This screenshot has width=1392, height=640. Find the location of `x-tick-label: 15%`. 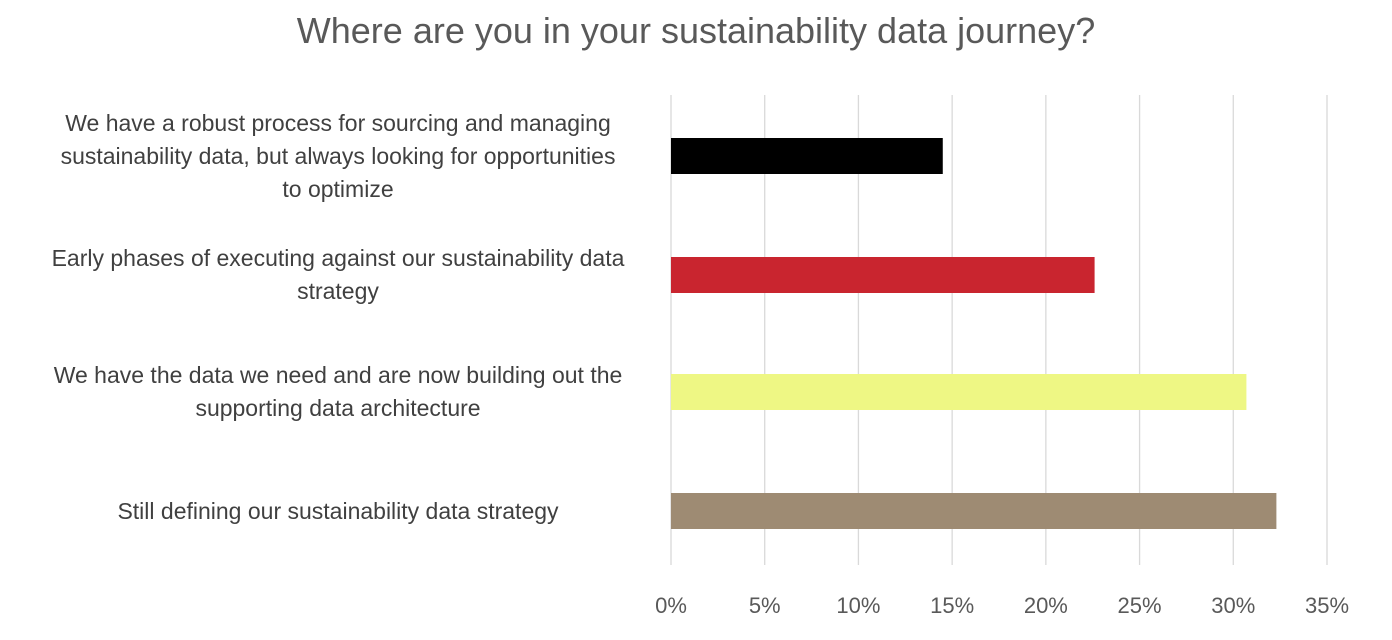

x-tick-label: 15% is located at coordinates (952, 605).